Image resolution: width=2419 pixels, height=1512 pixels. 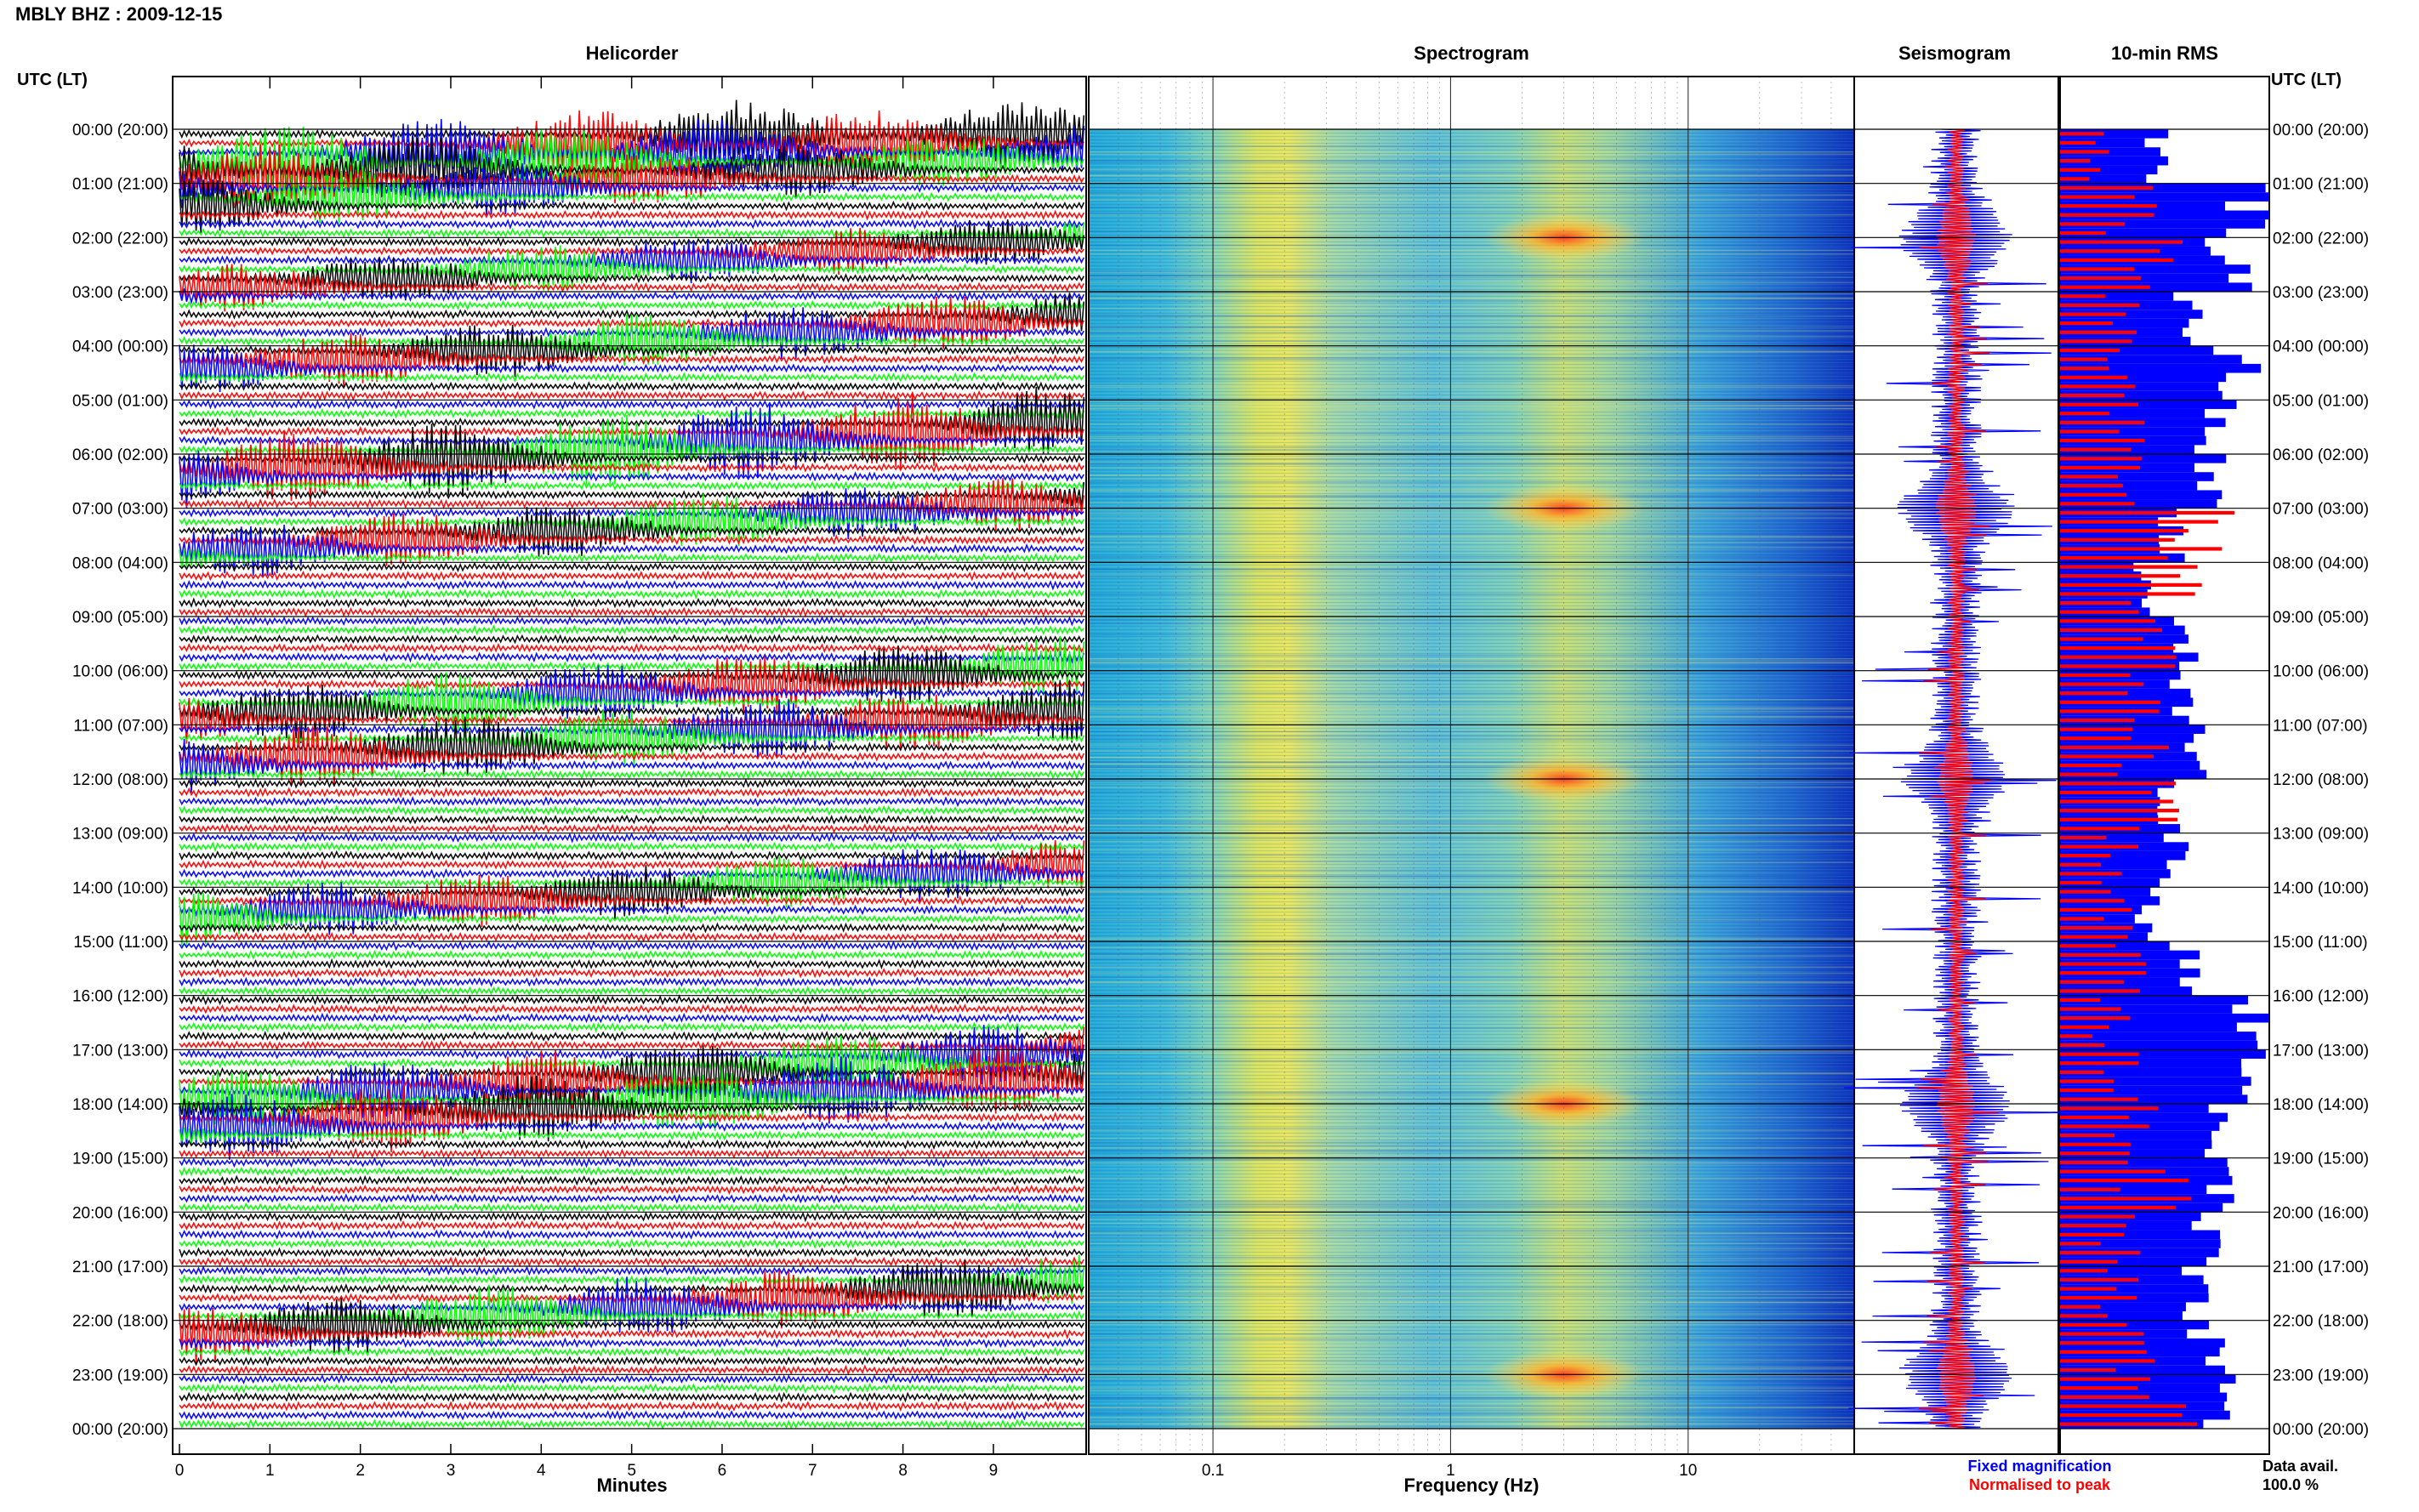 What do you see at coordinates (2040, 1484) in the screenshot?
I see `legend-normalised-to-peak: Normalised to peak` at bounding box center [2040, 1484].